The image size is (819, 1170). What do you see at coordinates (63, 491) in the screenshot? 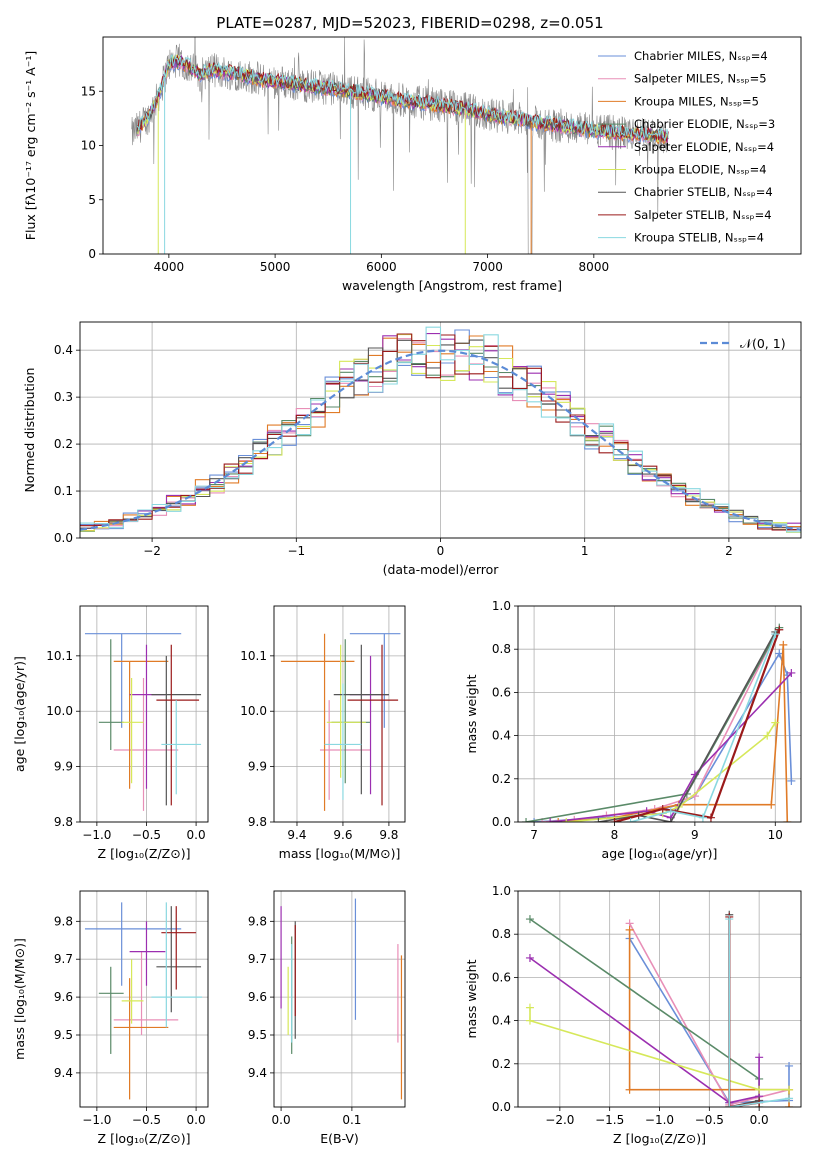
I see `y-tick-label: 0.1` at bounding box center [63, 491].